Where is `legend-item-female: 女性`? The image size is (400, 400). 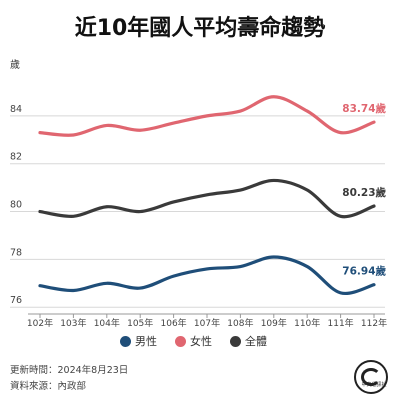 legend-item-female: 女性 is located at coordinates (193, 341).